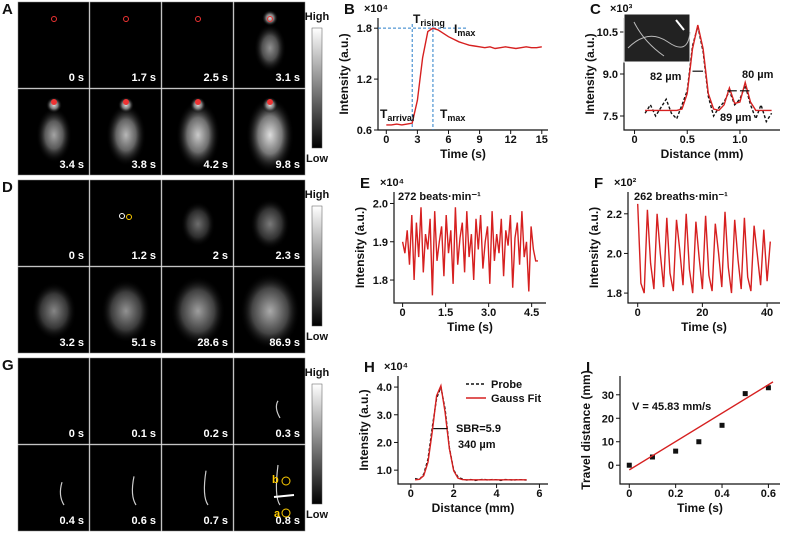 The image size is (786, 533). What do you see at coordinates (384, 471) in the screenshot?
I see `y-tick-label: 1.0` at bounding box center [384, 471].